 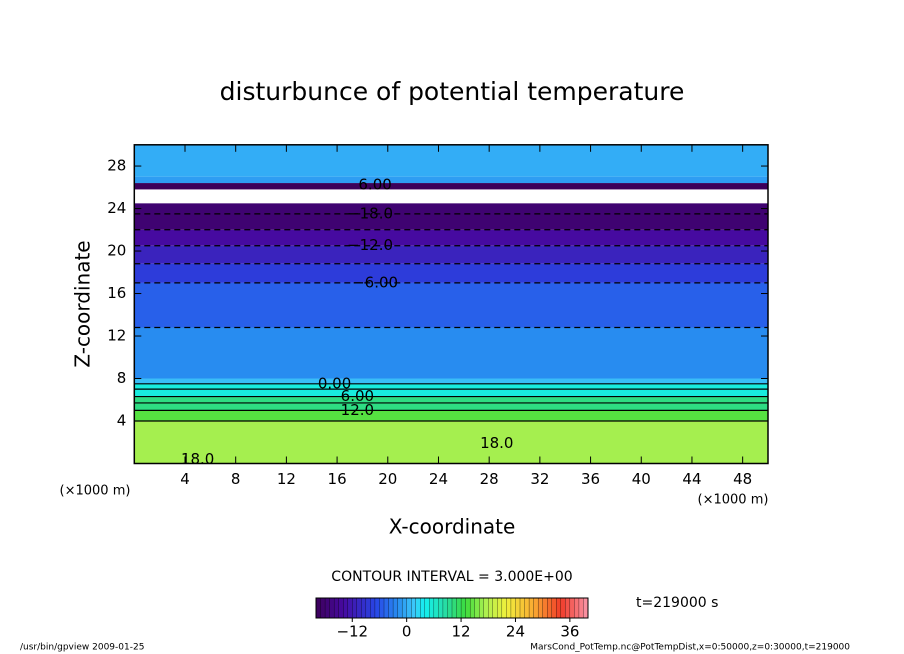 I want to click on x-tick-label: 44, so click(x=691, y=479).